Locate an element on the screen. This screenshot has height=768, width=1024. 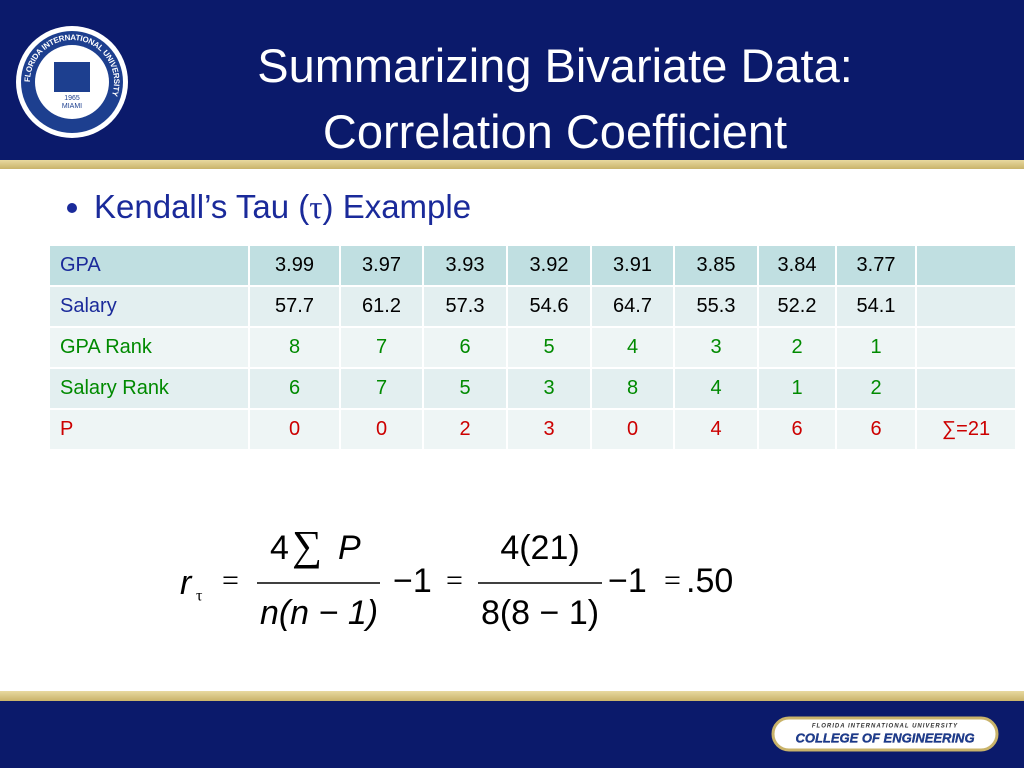
seal-year: 1965 is located at coordinates (72, 98).